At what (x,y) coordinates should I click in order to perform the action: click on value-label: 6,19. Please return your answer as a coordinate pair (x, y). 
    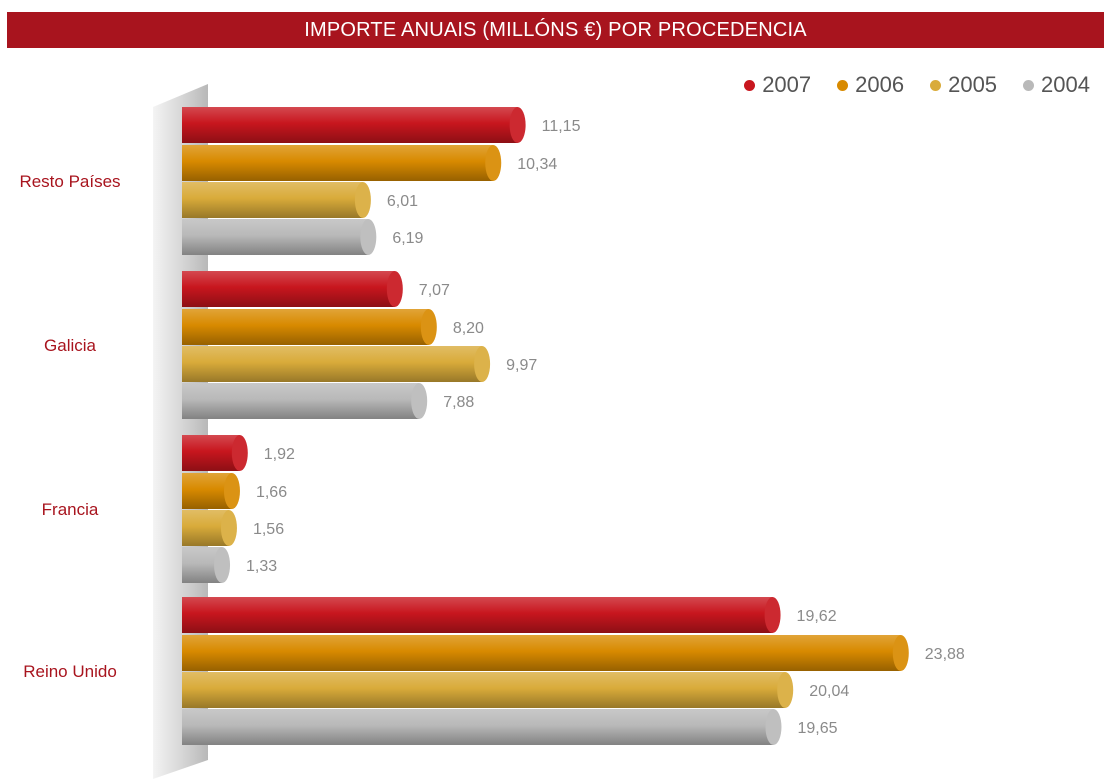
    Looking at the image, I should click on (407, 238).